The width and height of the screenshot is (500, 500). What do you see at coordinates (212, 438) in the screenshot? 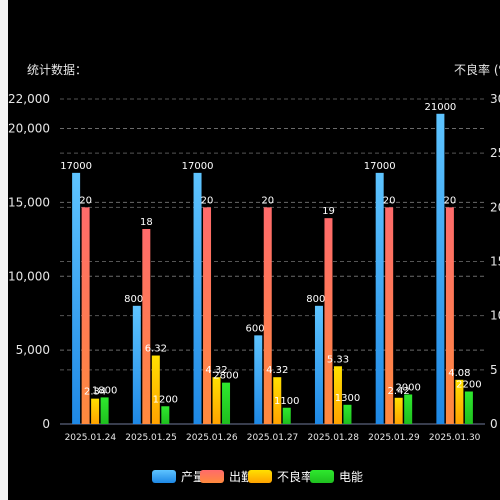
I see `x-tick-label: 2025.01.26` at bounding box center [212, 438].